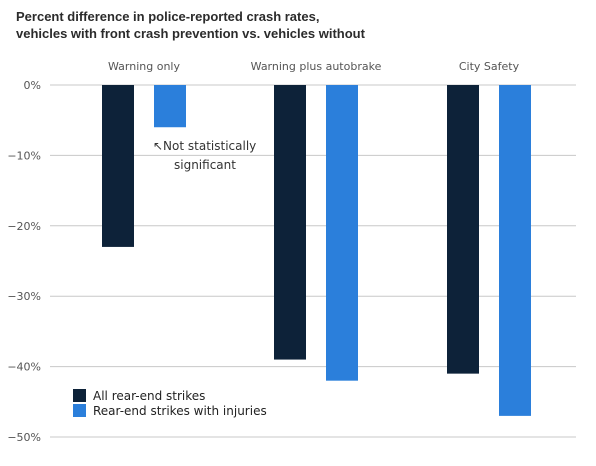 The height and width of the screenshot is (466, 596). What do you see at coordinates (489, 66) in the screenshot?
I see `category-label: City Safety` at bounding box center [489, 66].